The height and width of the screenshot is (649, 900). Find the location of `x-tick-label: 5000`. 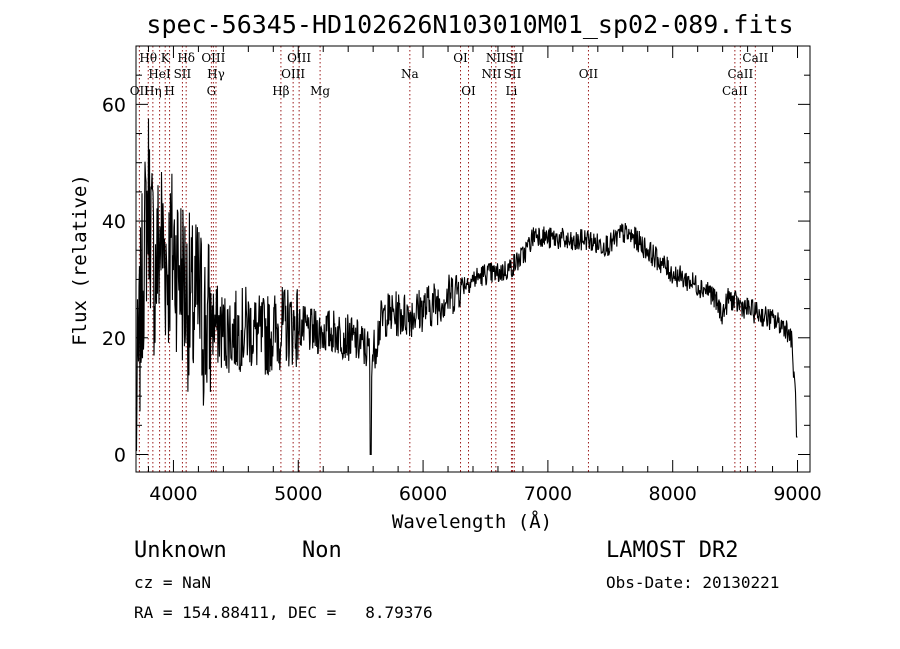

x-tick-label: 5000 is located at coordinates (298, 494).